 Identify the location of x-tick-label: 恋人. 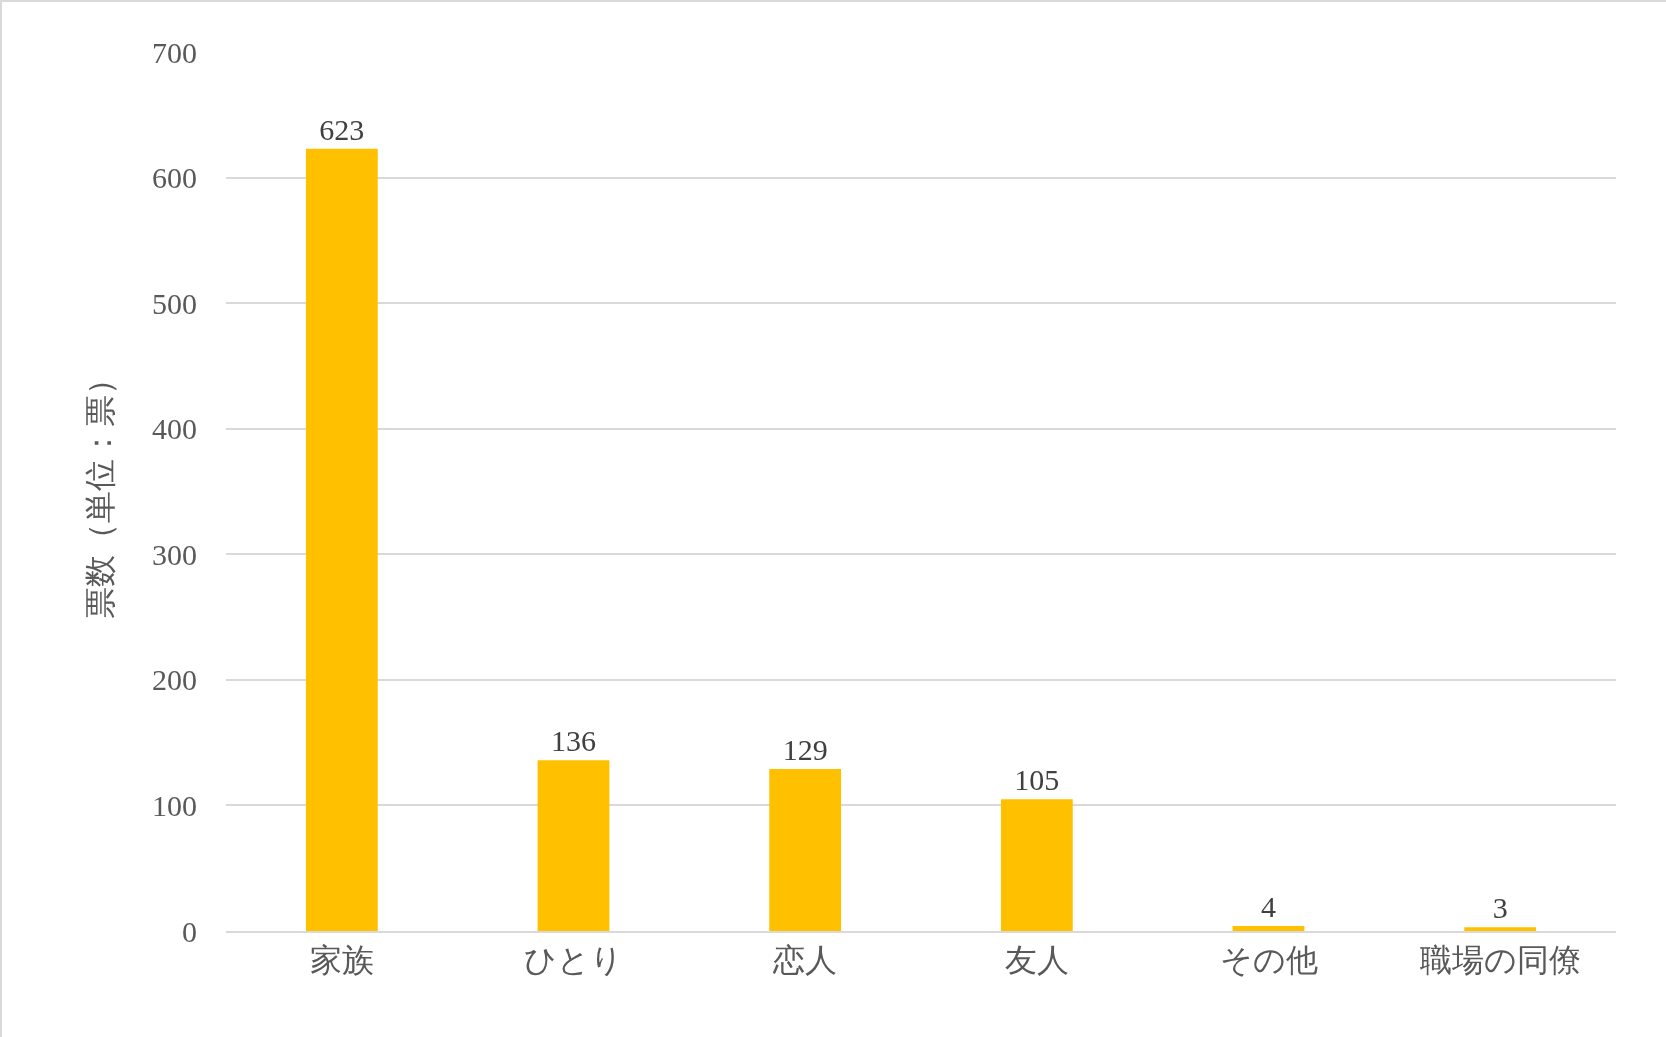
(805, 960).